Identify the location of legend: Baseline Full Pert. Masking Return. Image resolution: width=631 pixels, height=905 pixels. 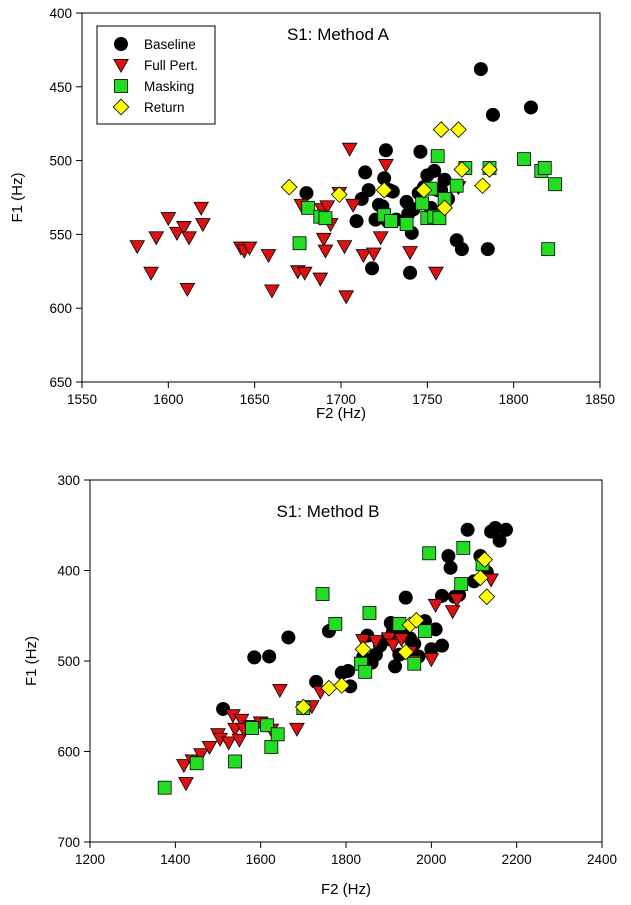
(156, 75).